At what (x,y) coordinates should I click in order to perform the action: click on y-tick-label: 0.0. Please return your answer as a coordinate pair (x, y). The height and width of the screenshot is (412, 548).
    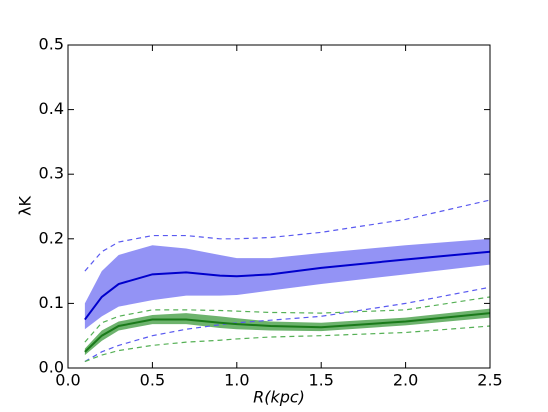
    Looking at the image, I should click on (51, 367).